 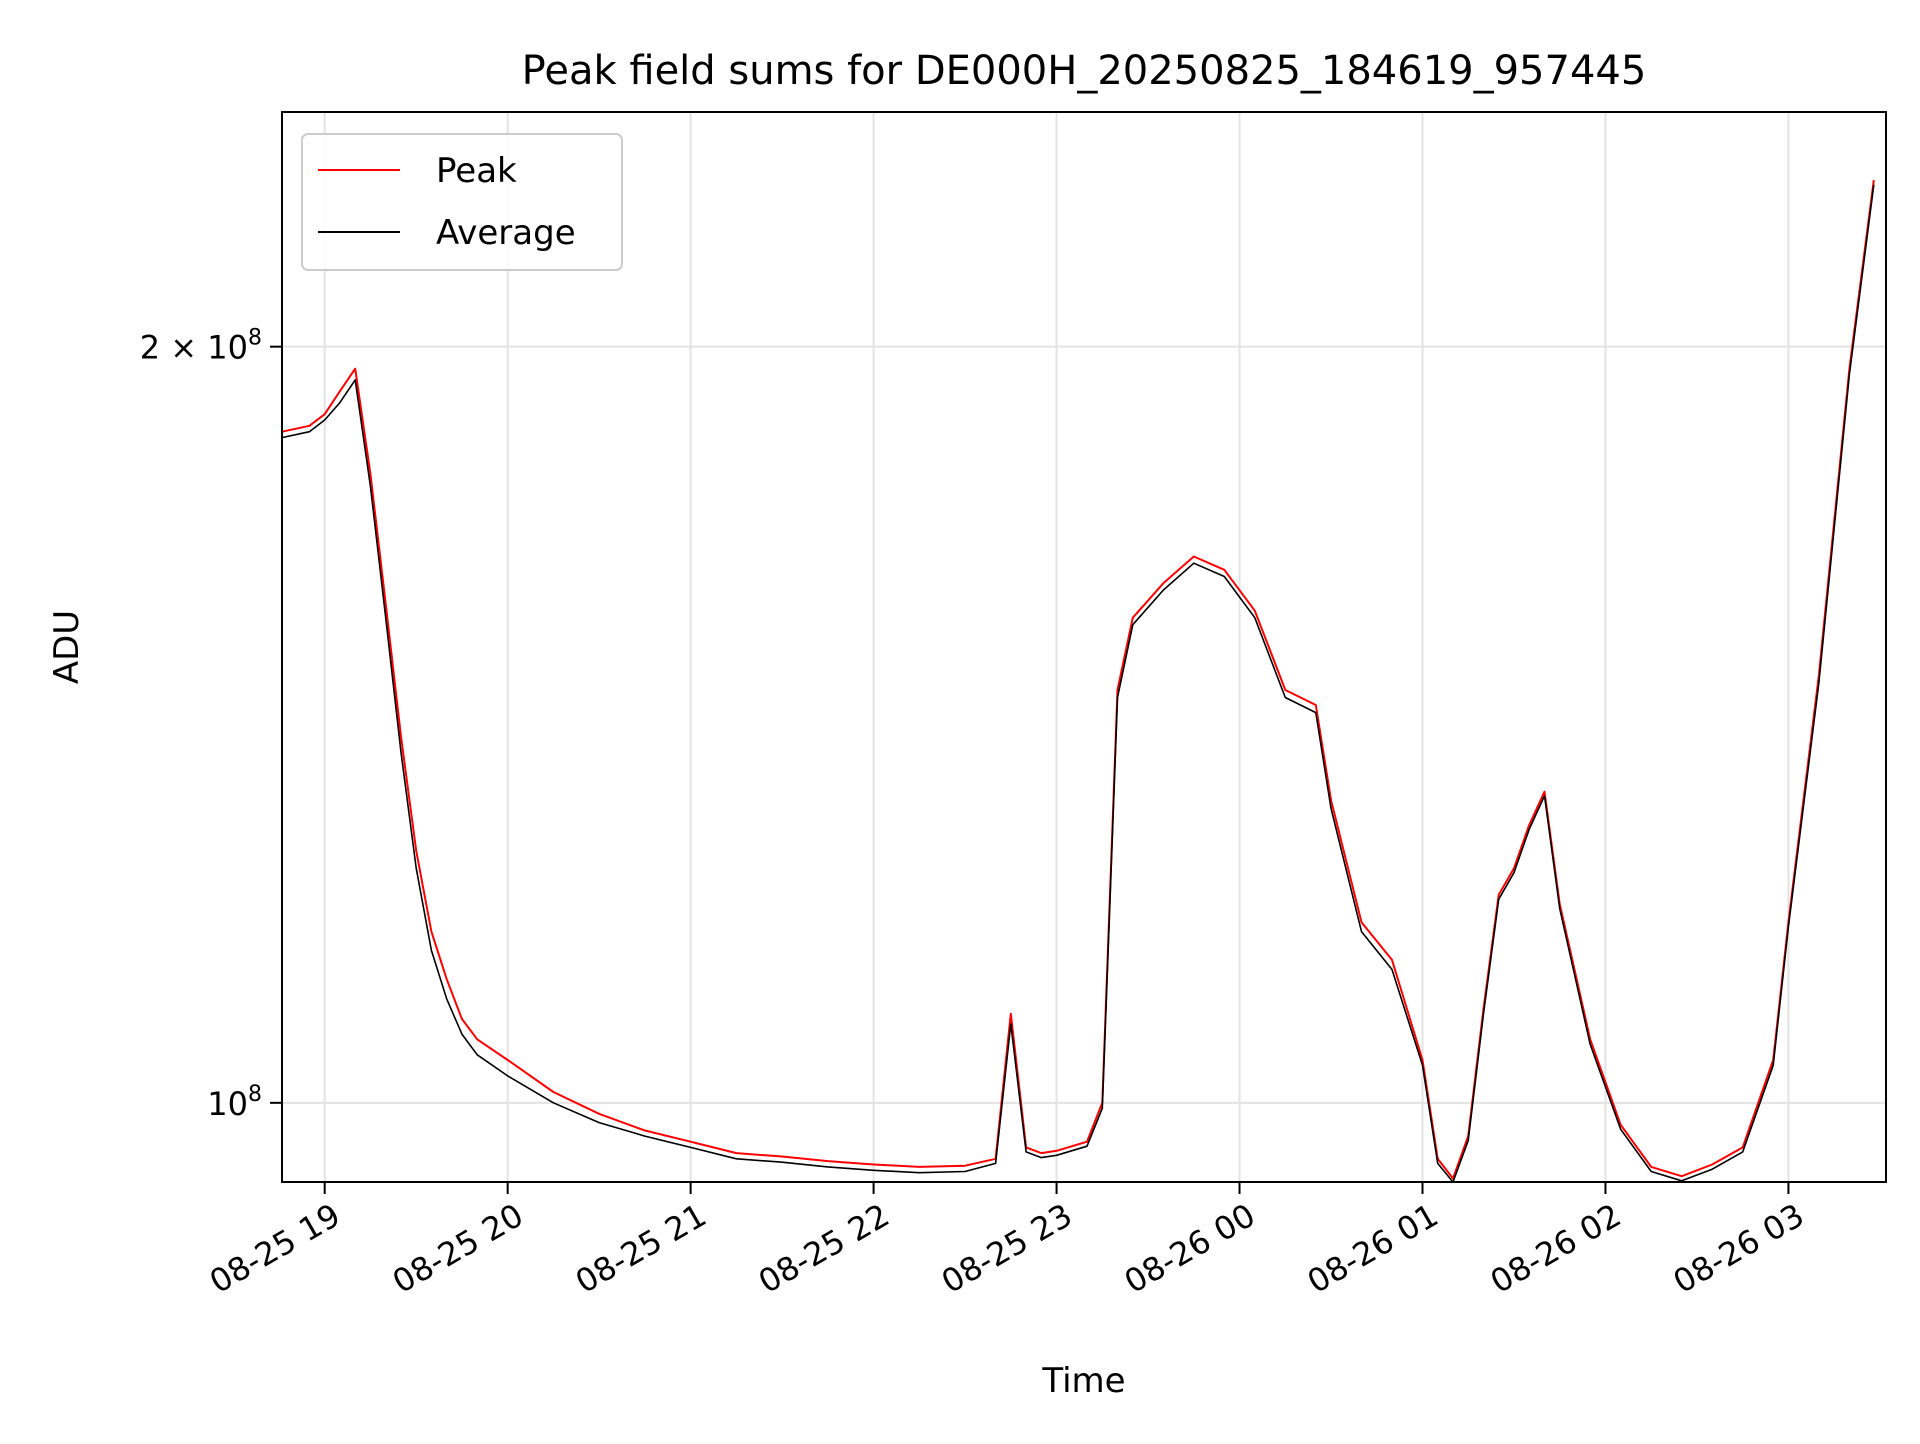 I want to click on y-tick-label: 108, so click(x=234, y=1102).